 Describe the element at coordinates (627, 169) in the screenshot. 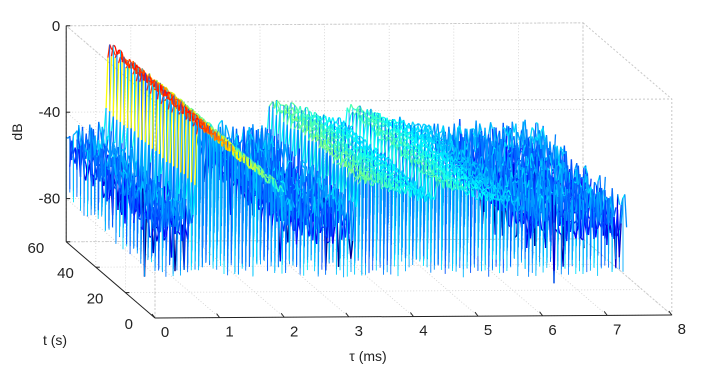

I see `right-wall` at that location.